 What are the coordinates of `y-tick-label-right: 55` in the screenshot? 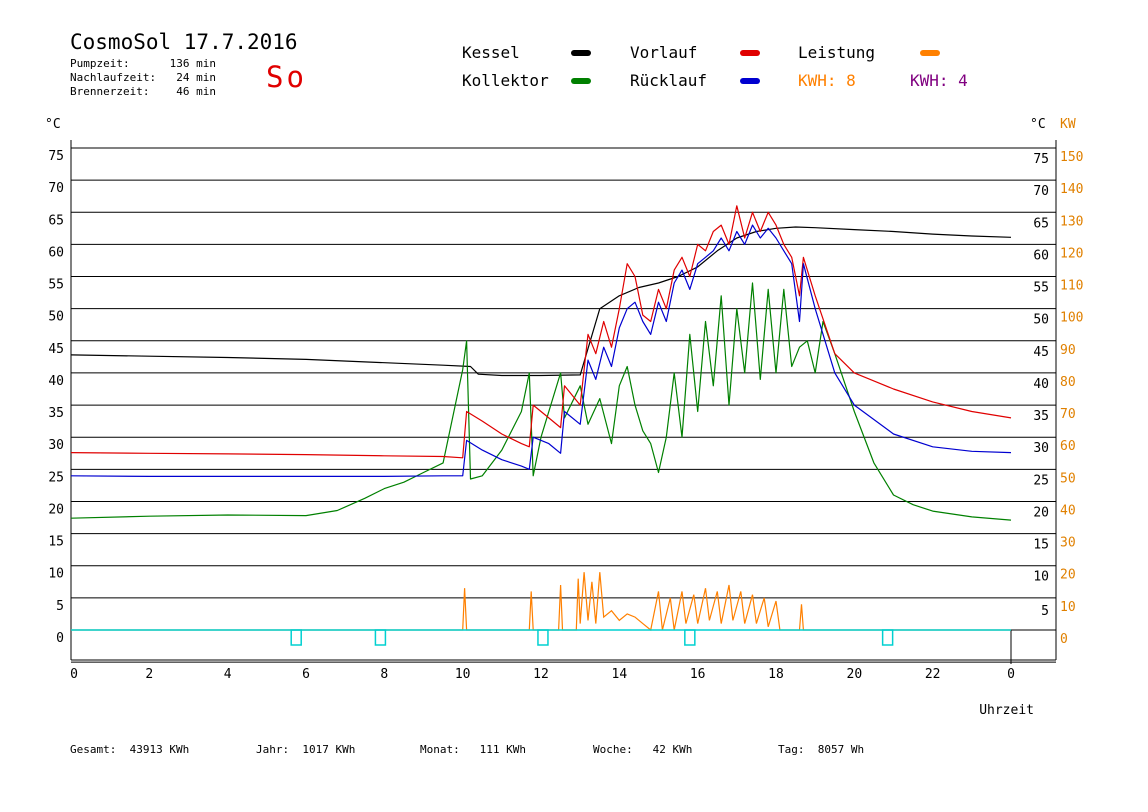 It's located at (1041, 288).